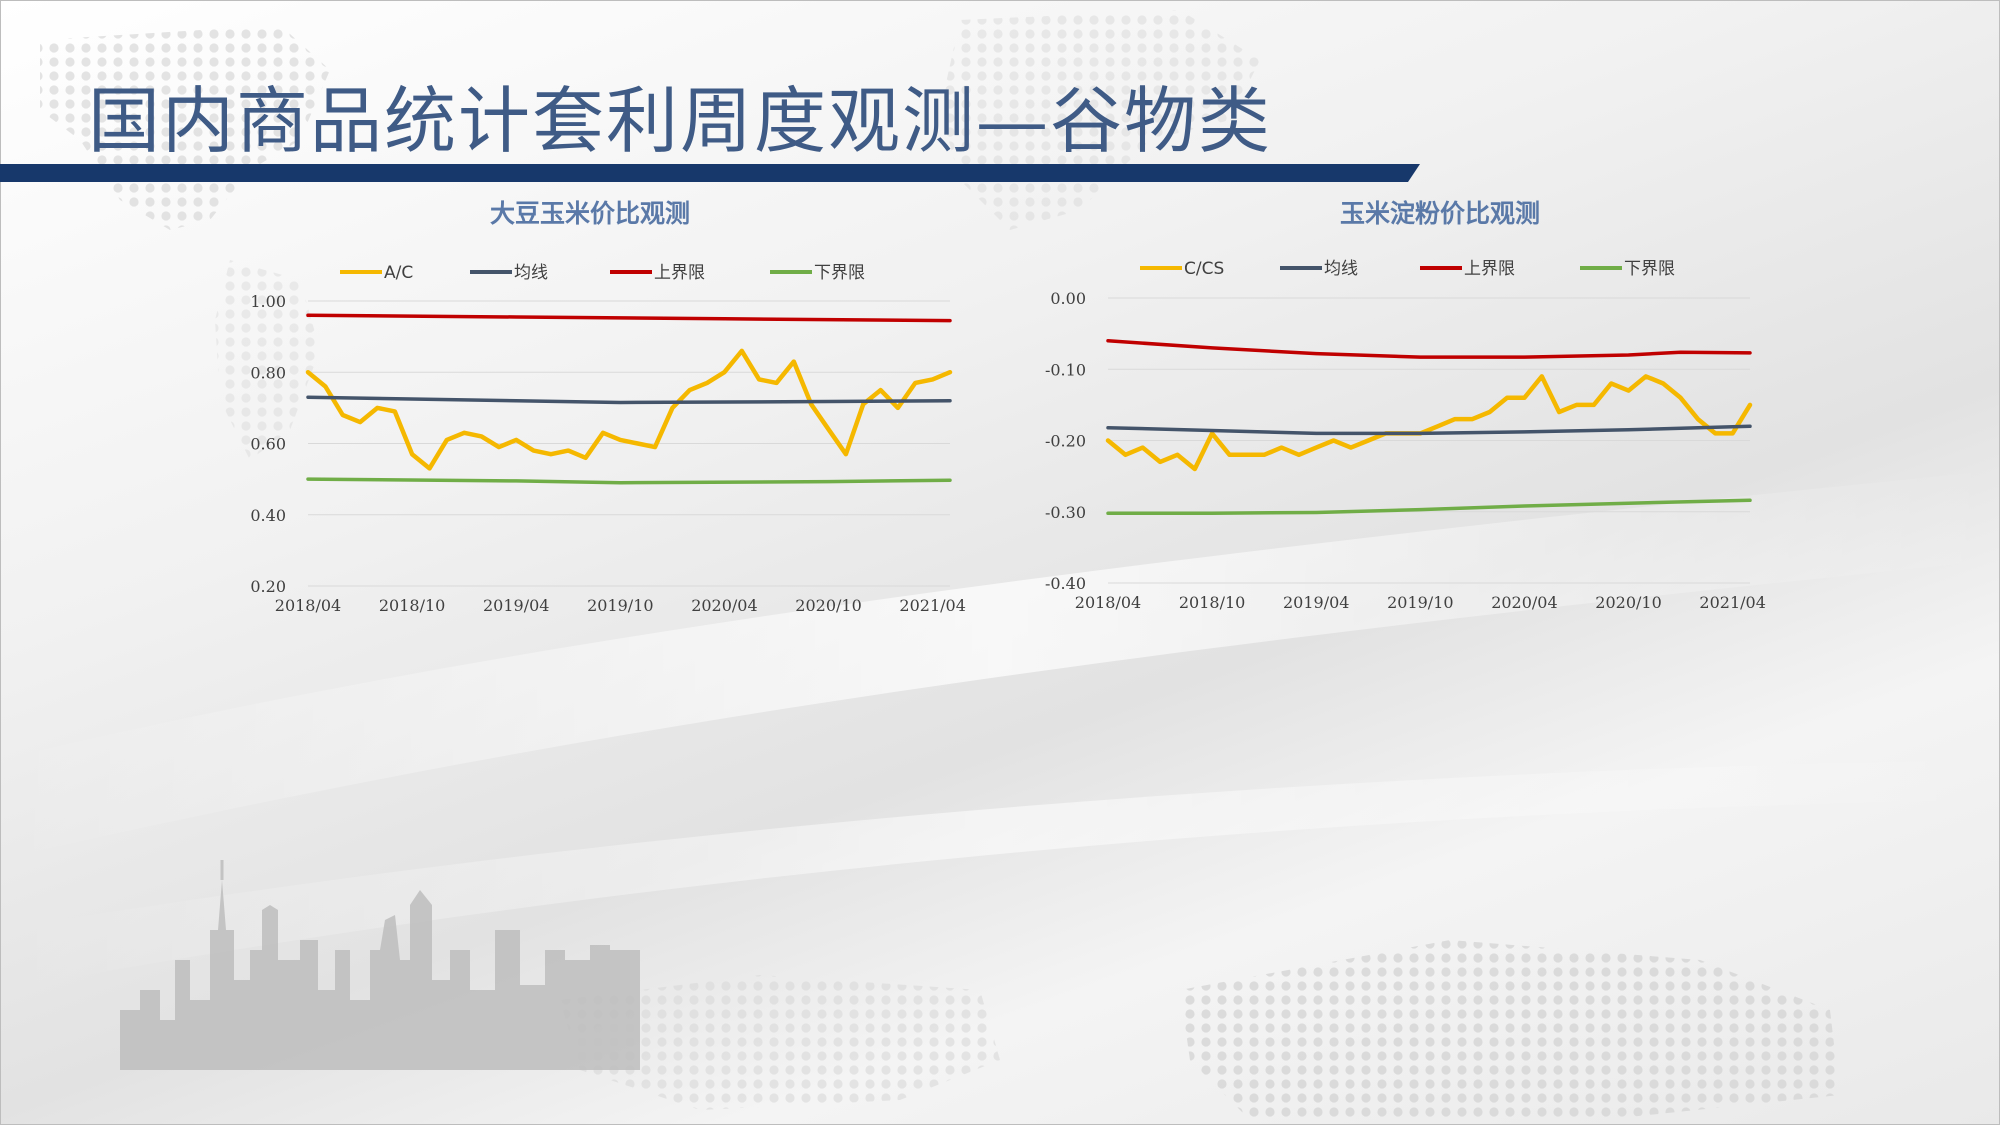 Image resolution: width=2000 pixels, height=1125 pixels. Describe the element at coordinates (710, 173) in the screenshot. I see `title-underline-bar` at that location.